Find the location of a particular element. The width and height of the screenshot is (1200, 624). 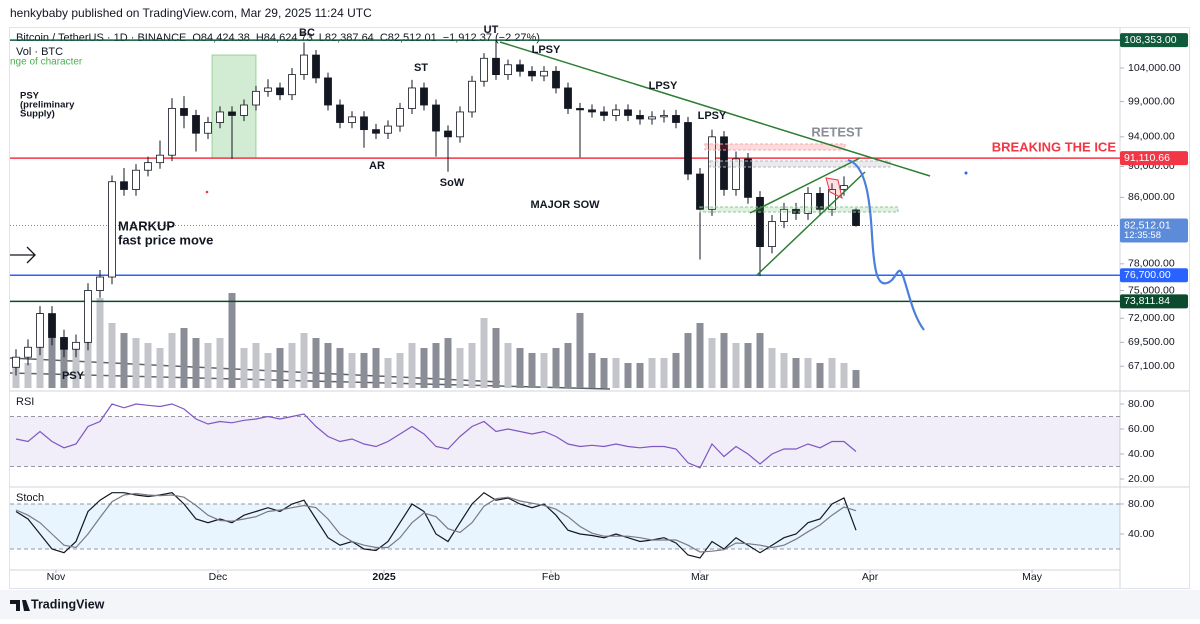

y-tick-label: 20.00 is located at coordinates (1141, 479).